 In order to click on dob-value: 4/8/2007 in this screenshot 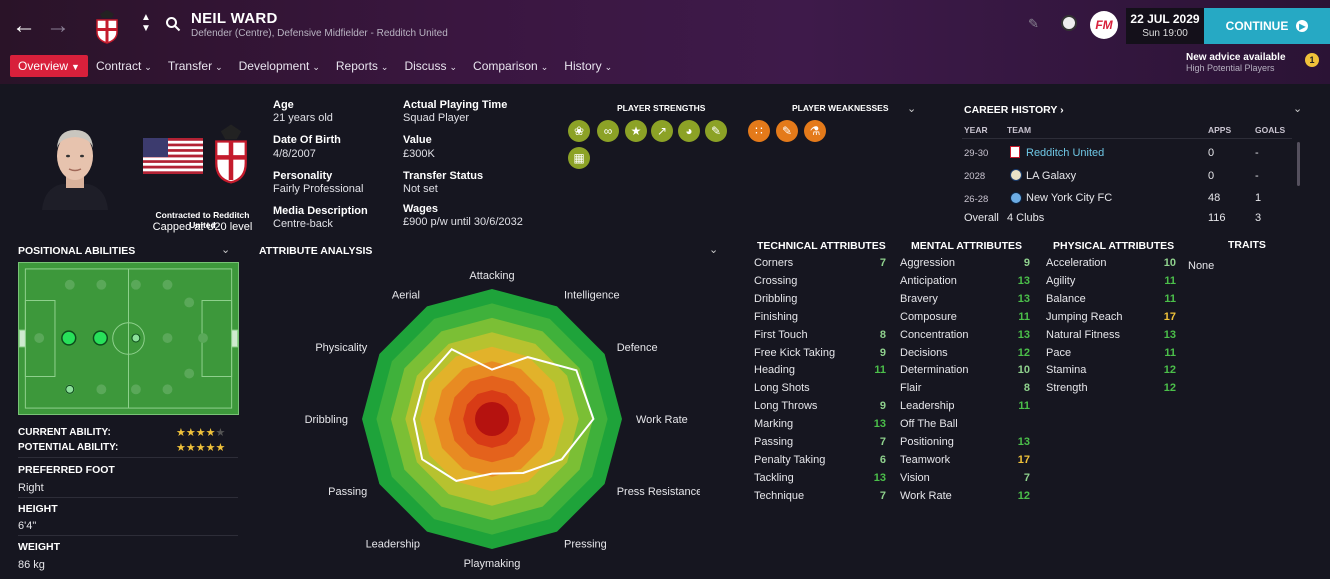, I will do `click(294, 154)`.